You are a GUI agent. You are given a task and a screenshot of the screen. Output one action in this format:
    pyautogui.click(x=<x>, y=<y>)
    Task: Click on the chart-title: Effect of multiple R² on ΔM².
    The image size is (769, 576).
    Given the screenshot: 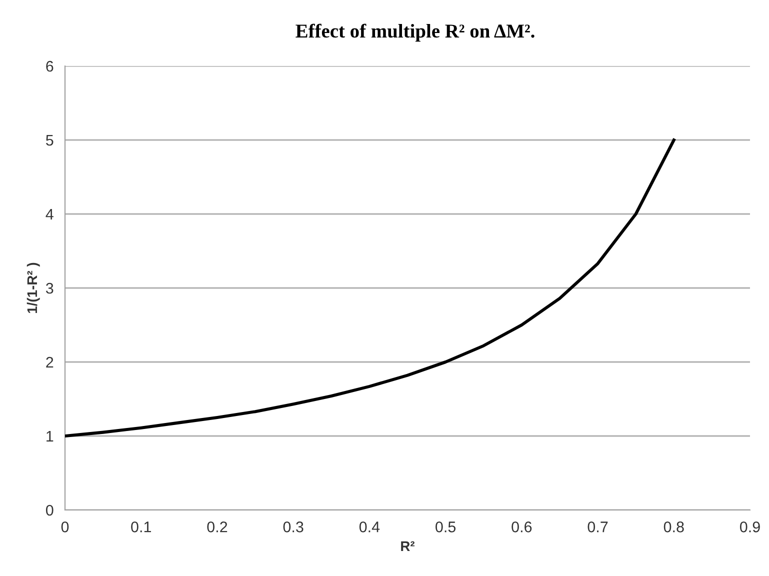 What is the action you would take?
    pyautogui.click(x=415, y=33)
    